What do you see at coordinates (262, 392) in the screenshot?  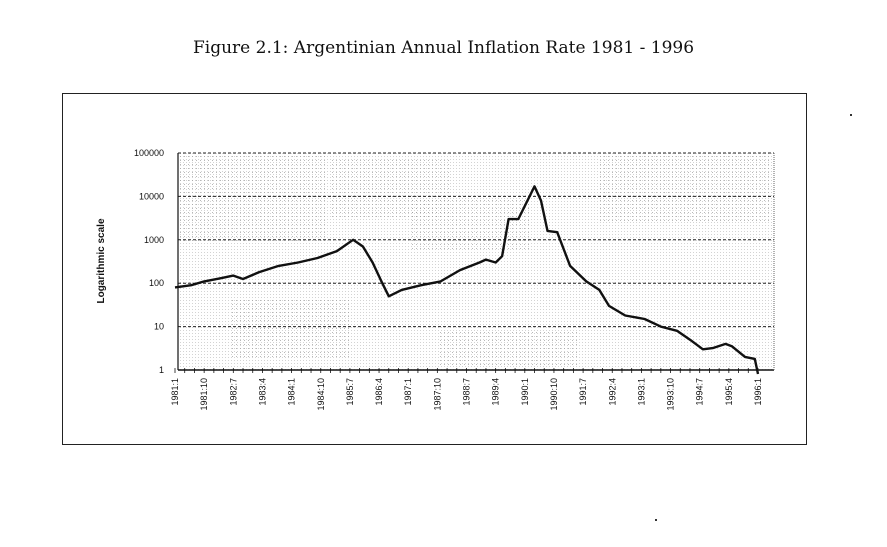 I see `x-tick-label: 1983:4` at bounding box center [262, 392].